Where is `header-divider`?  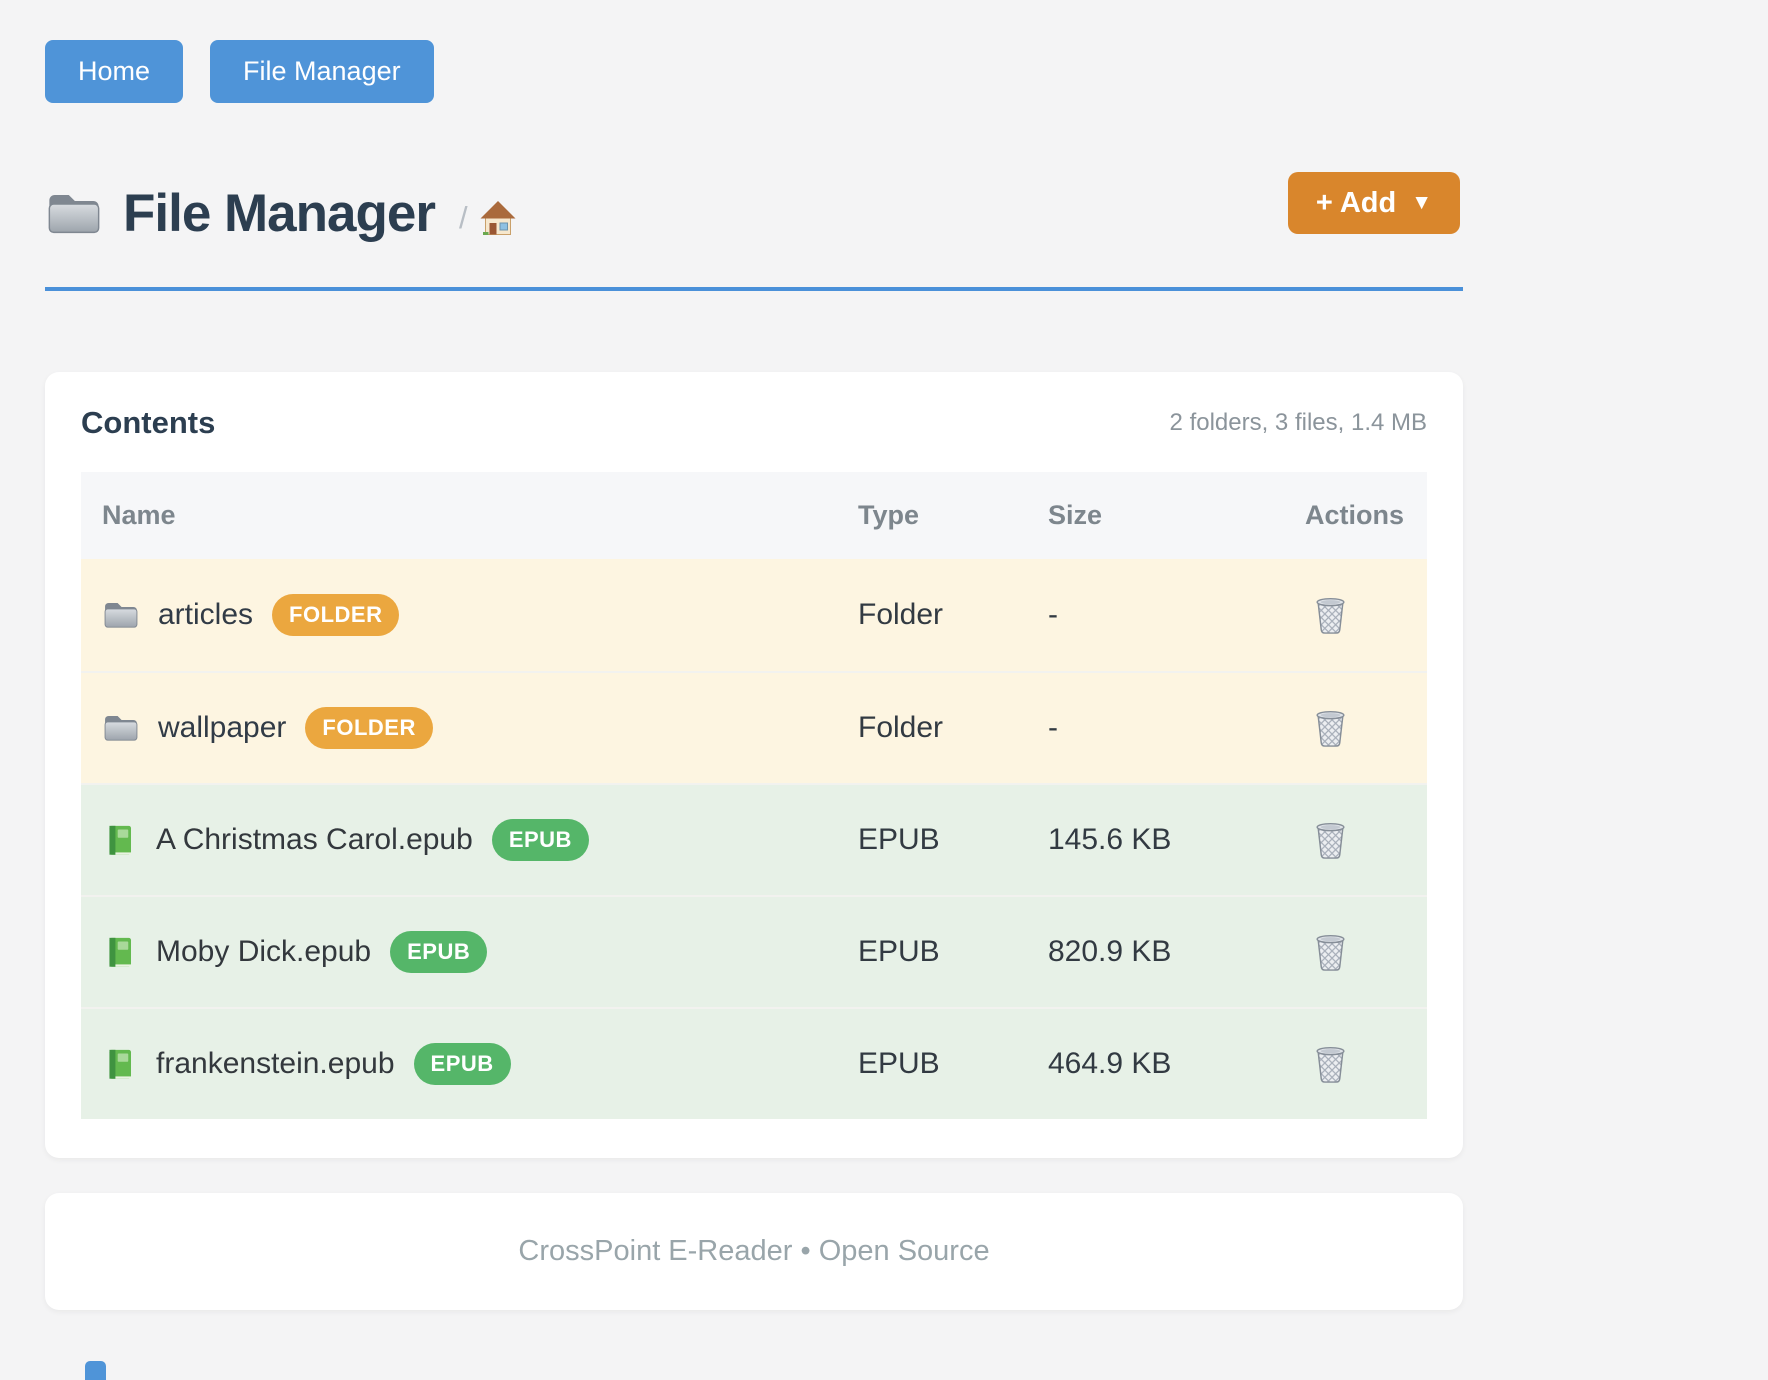 header-divider is located at coordinates (754, 289).